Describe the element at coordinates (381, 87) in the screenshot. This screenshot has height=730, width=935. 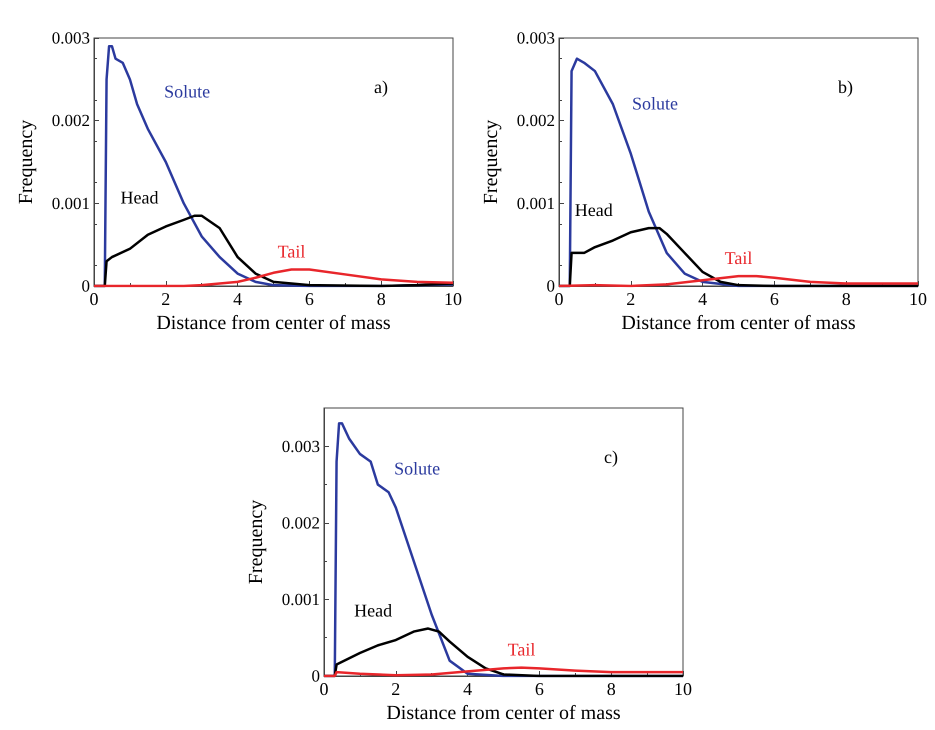
I see `annotation: a)` at that location.